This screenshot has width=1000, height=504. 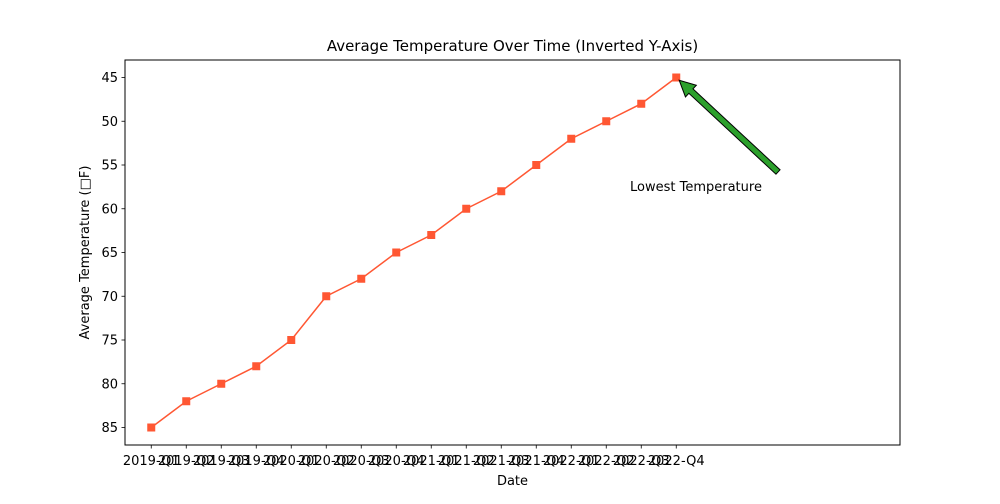 What do you see at coordinates (396, 461) in the screenshot?
I see `x-tick-label: 2020-Q4` at bounding box center [396, 461].